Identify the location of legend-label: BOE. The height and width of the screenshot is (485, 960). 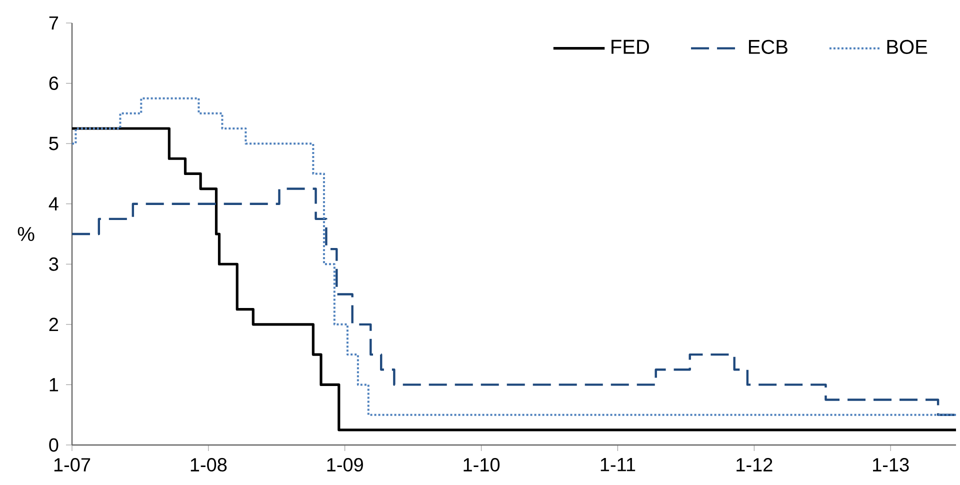
(907, 47).